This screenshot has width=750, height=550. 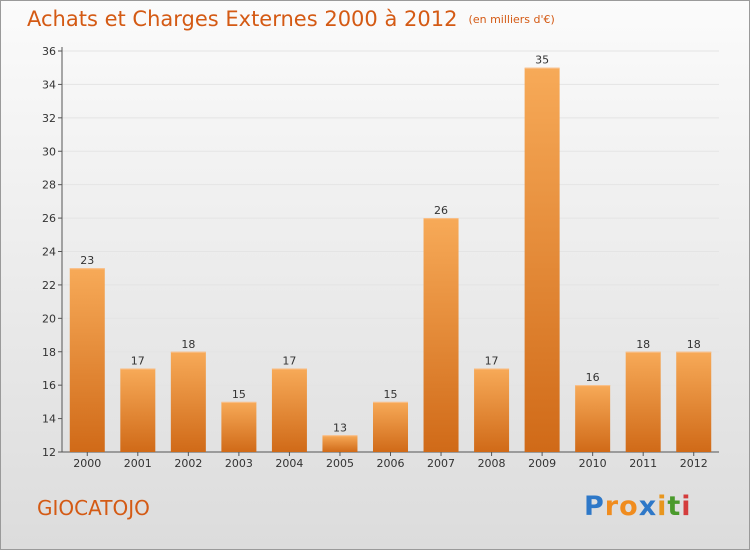 What do you see at coordinates (643, 463) in the screenshot?
I see `x-tick-label: 2011` at bounding box center [643, 463].